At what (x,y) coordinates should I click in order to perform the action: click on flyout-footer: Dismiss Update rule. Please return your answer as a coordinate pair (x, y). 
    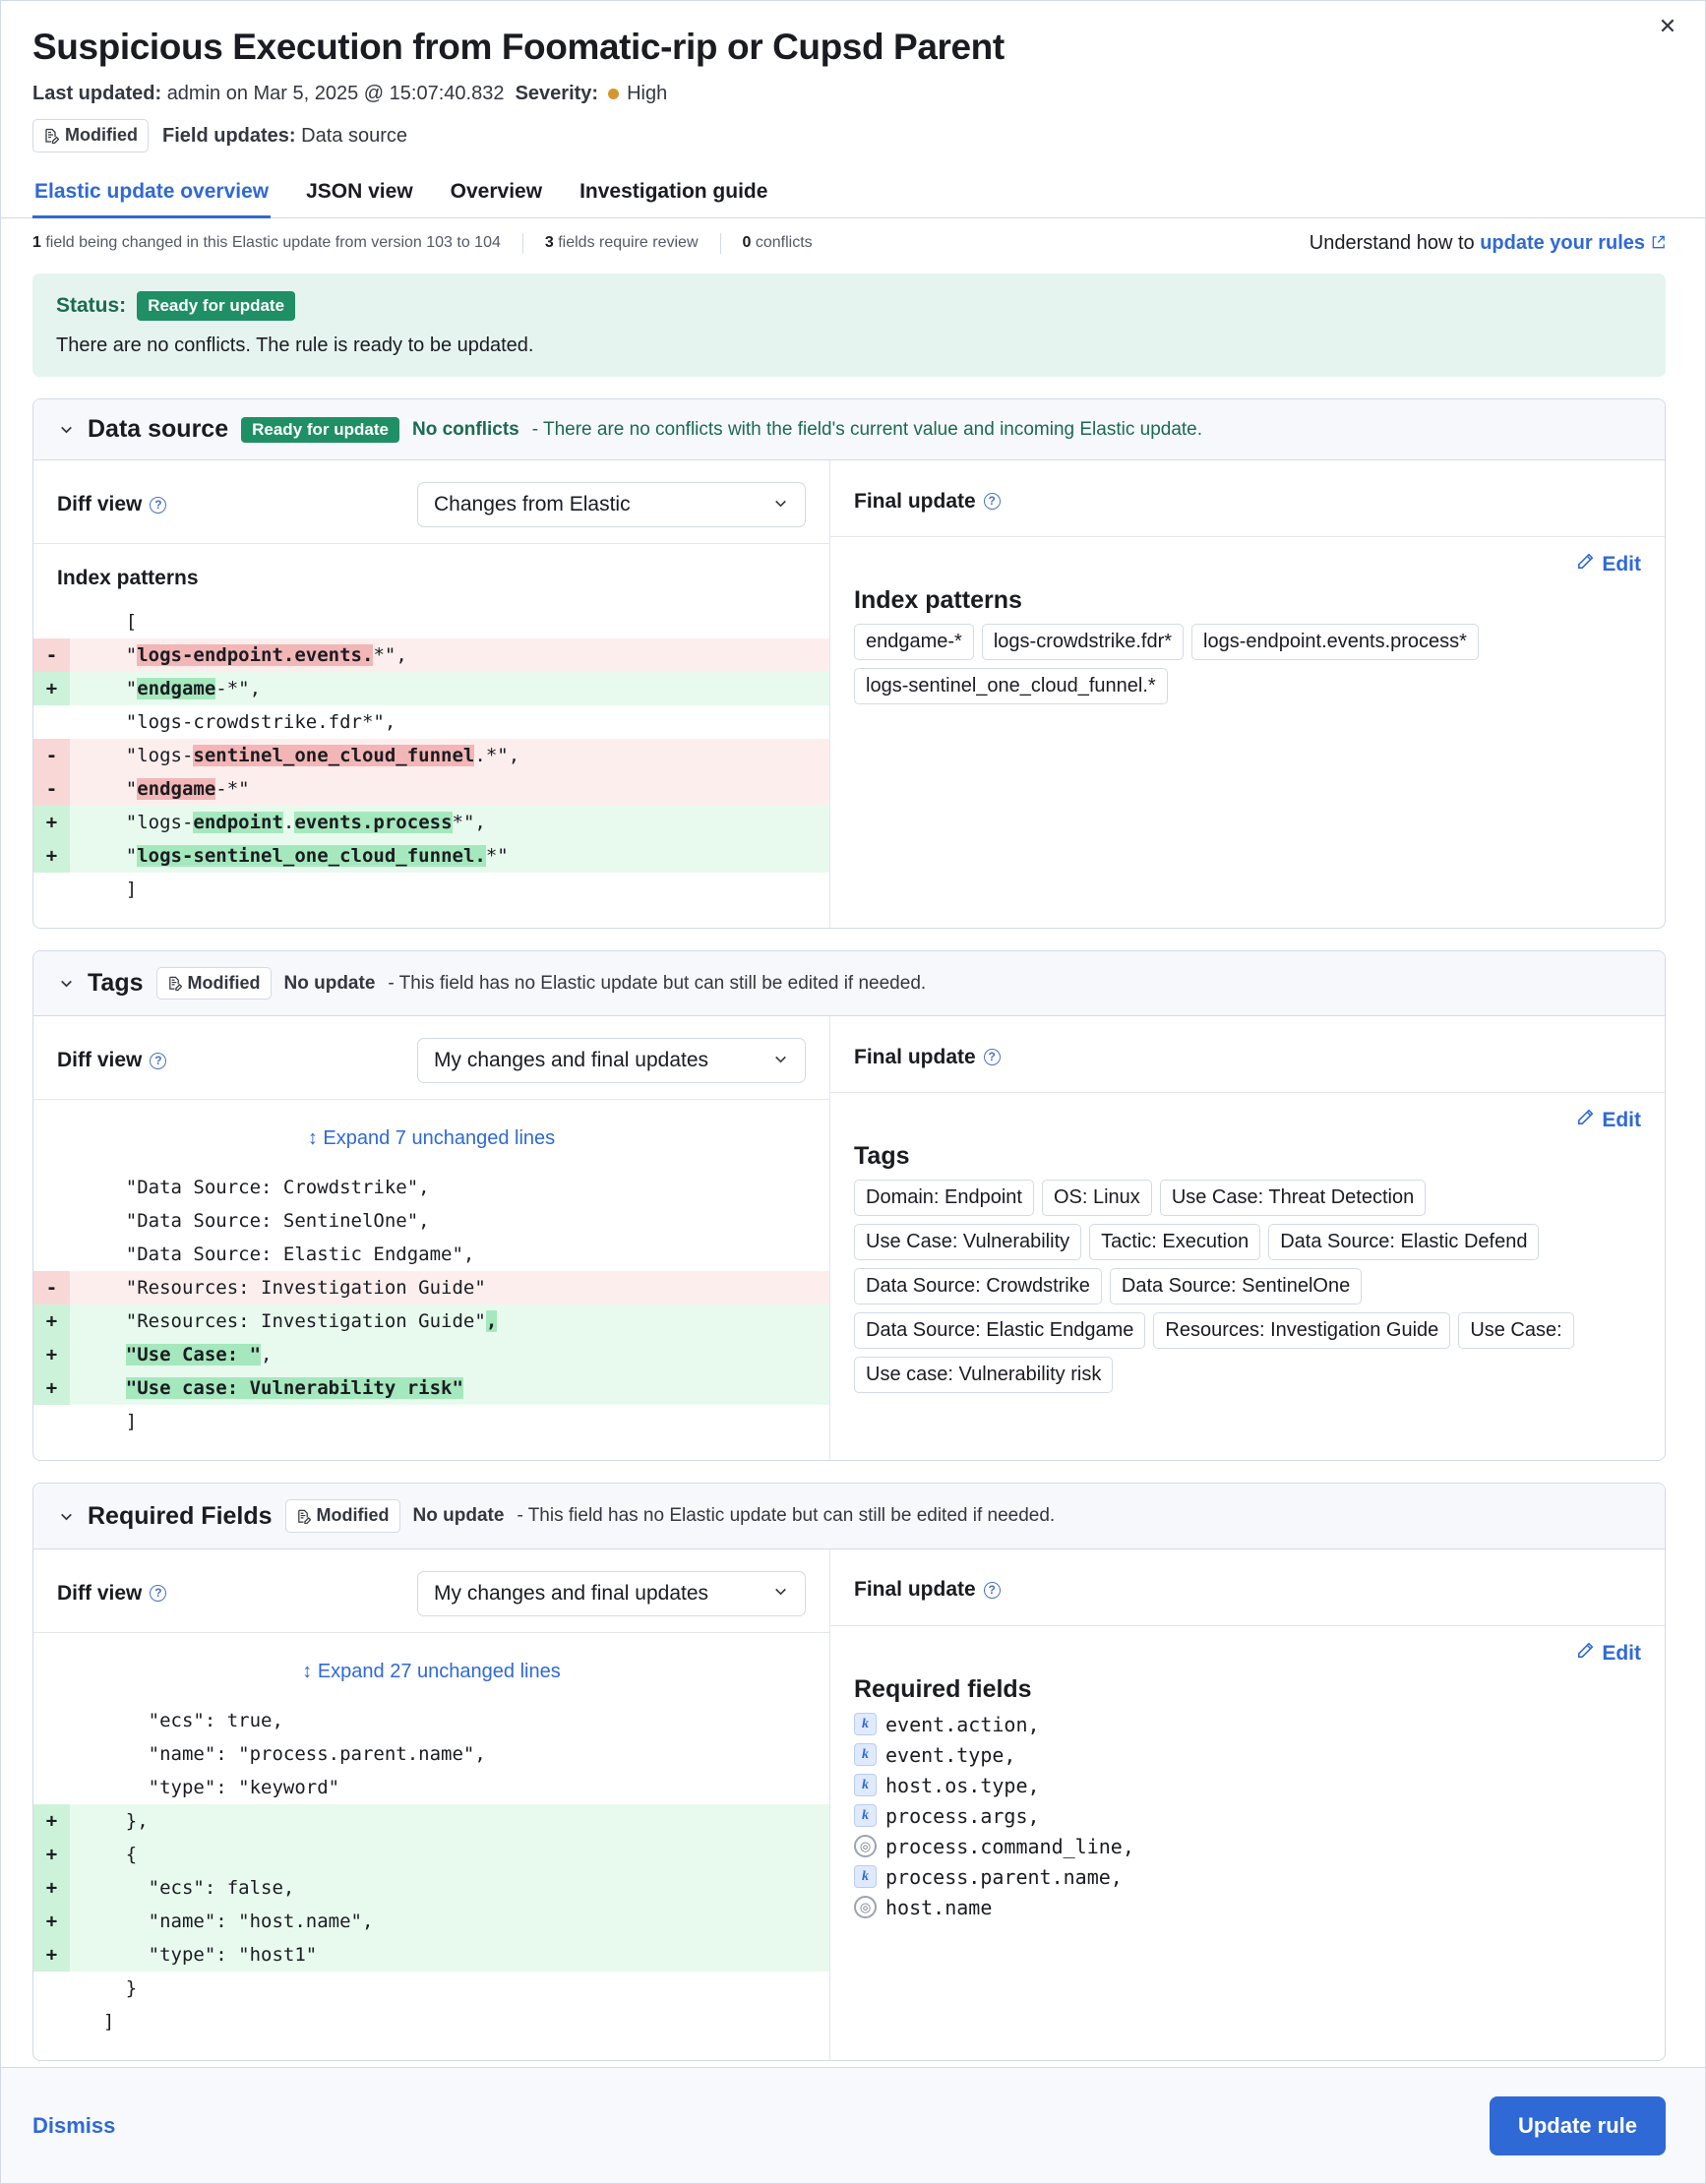
    Looking at the image, I should click on (853, 2125).